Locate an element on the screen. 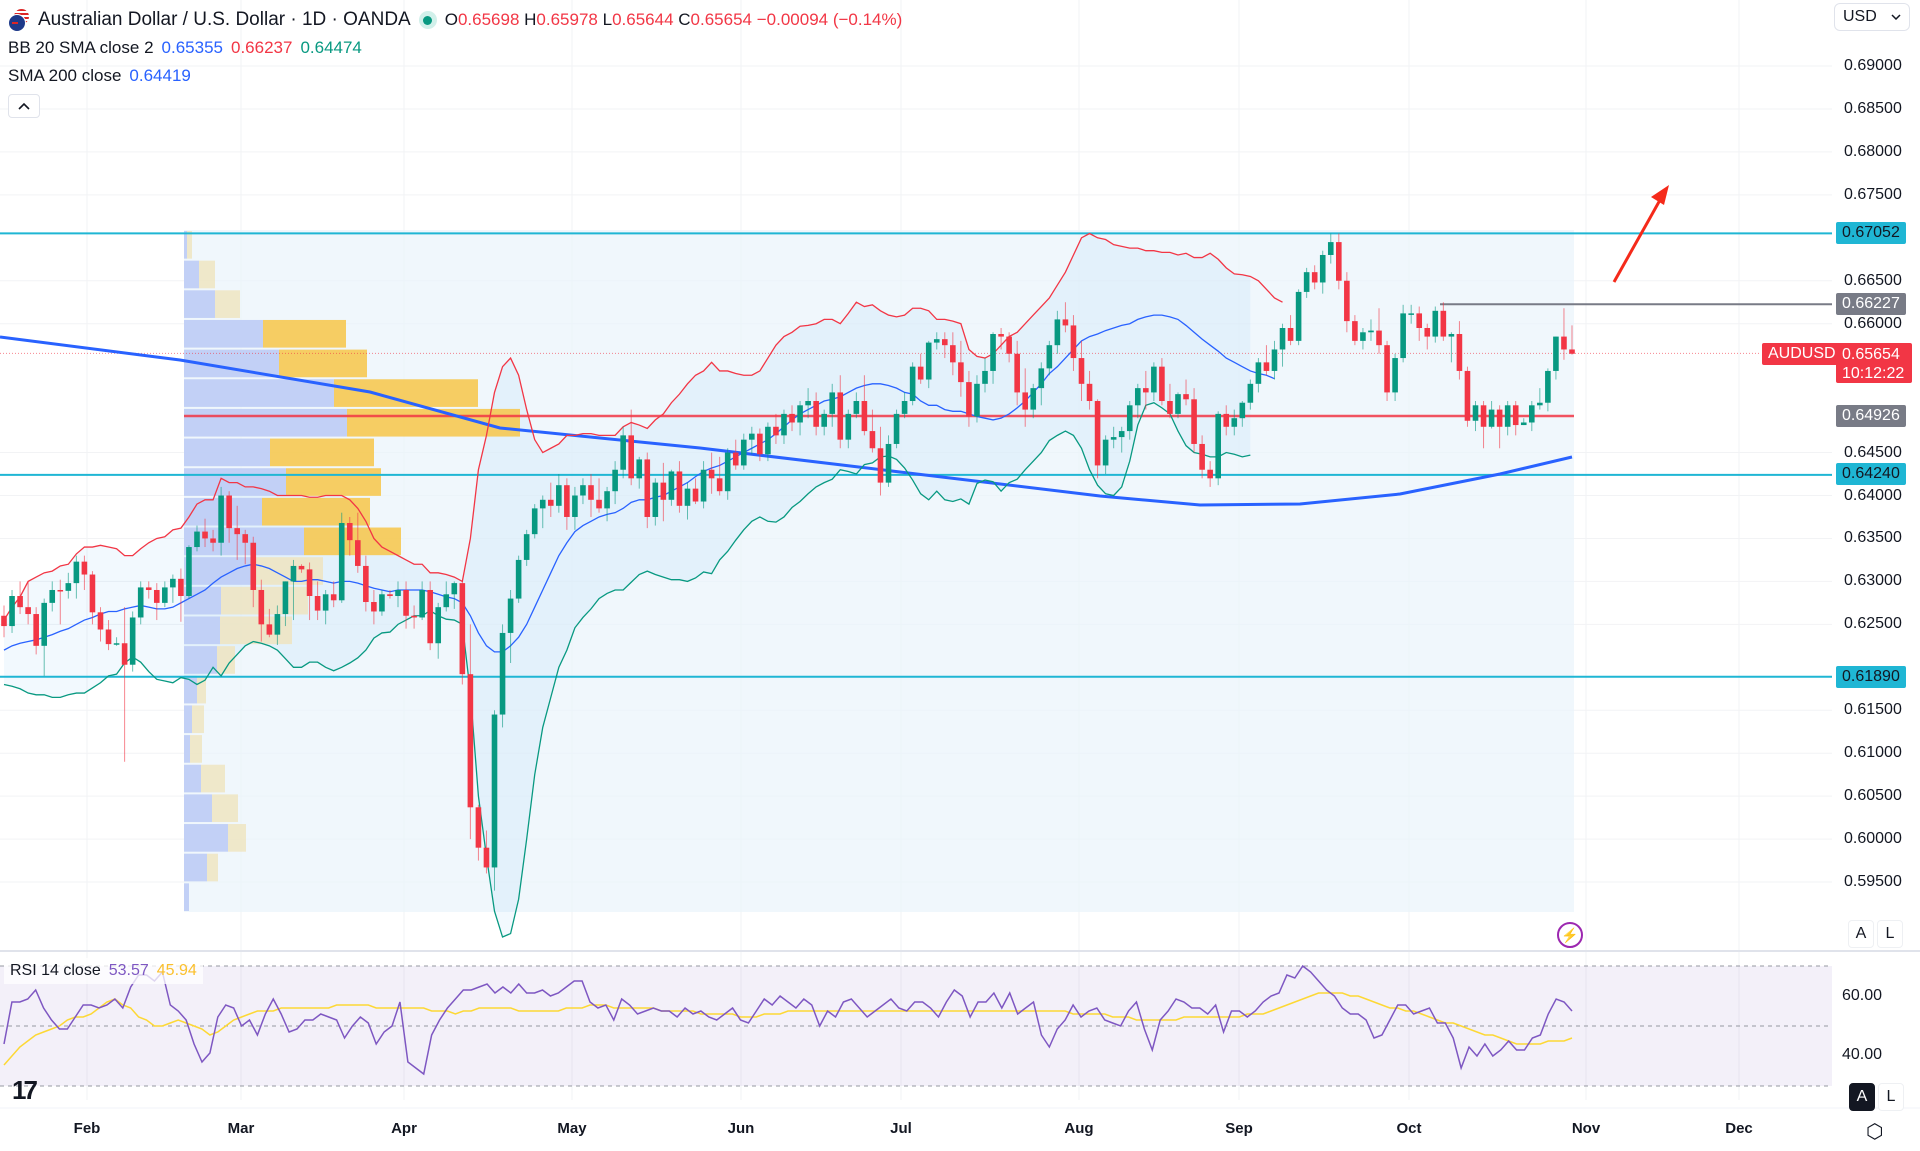 This screenshot has width=1920, height=1151. chevron-down-icon is located at coordinates (1896, 17).